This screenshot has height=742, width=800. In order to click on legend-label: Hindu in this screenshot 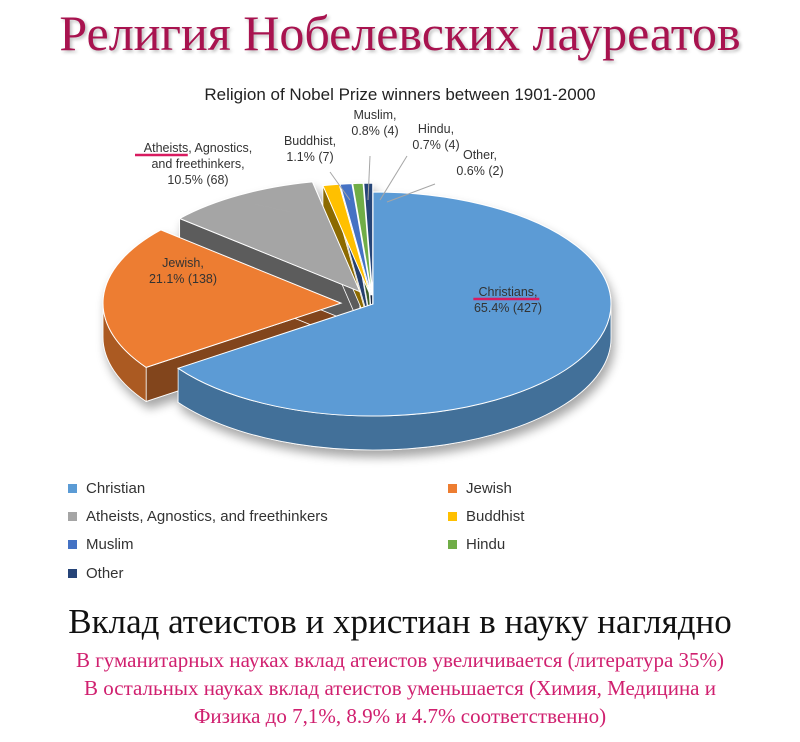, I will do `click(485, 544)`.